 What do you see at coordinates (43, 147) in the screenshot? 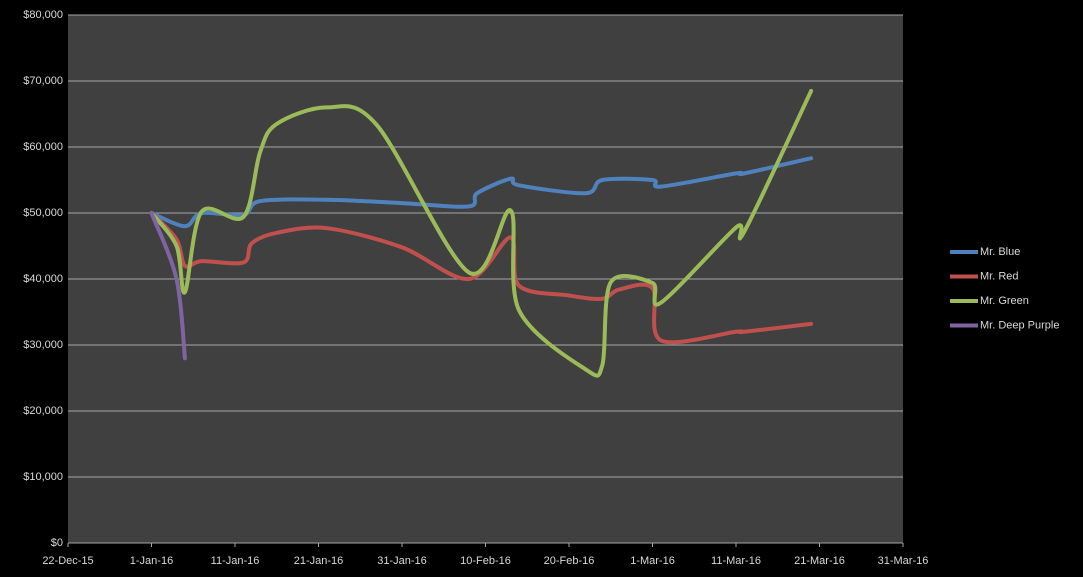
I see `y-tick-label: $60,000` at bounding box center [43, 147].